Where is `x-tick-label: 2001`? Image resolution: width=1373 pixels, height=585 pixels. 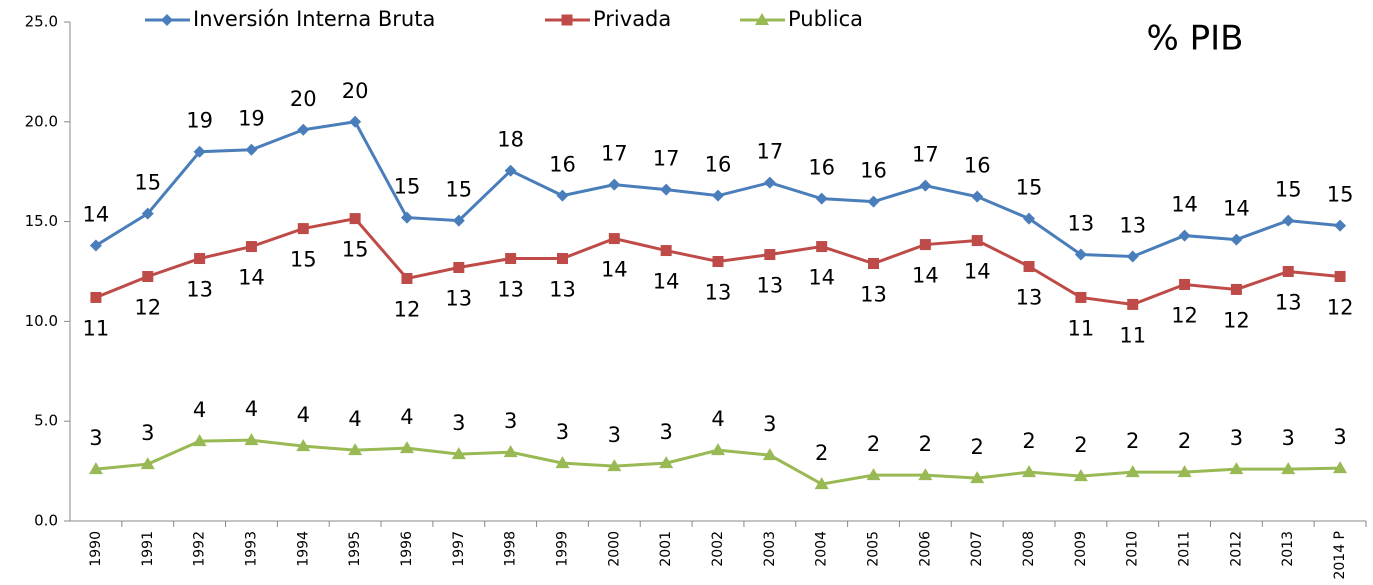 x-tick-label: 2001 is located at coordinates (666, 549).